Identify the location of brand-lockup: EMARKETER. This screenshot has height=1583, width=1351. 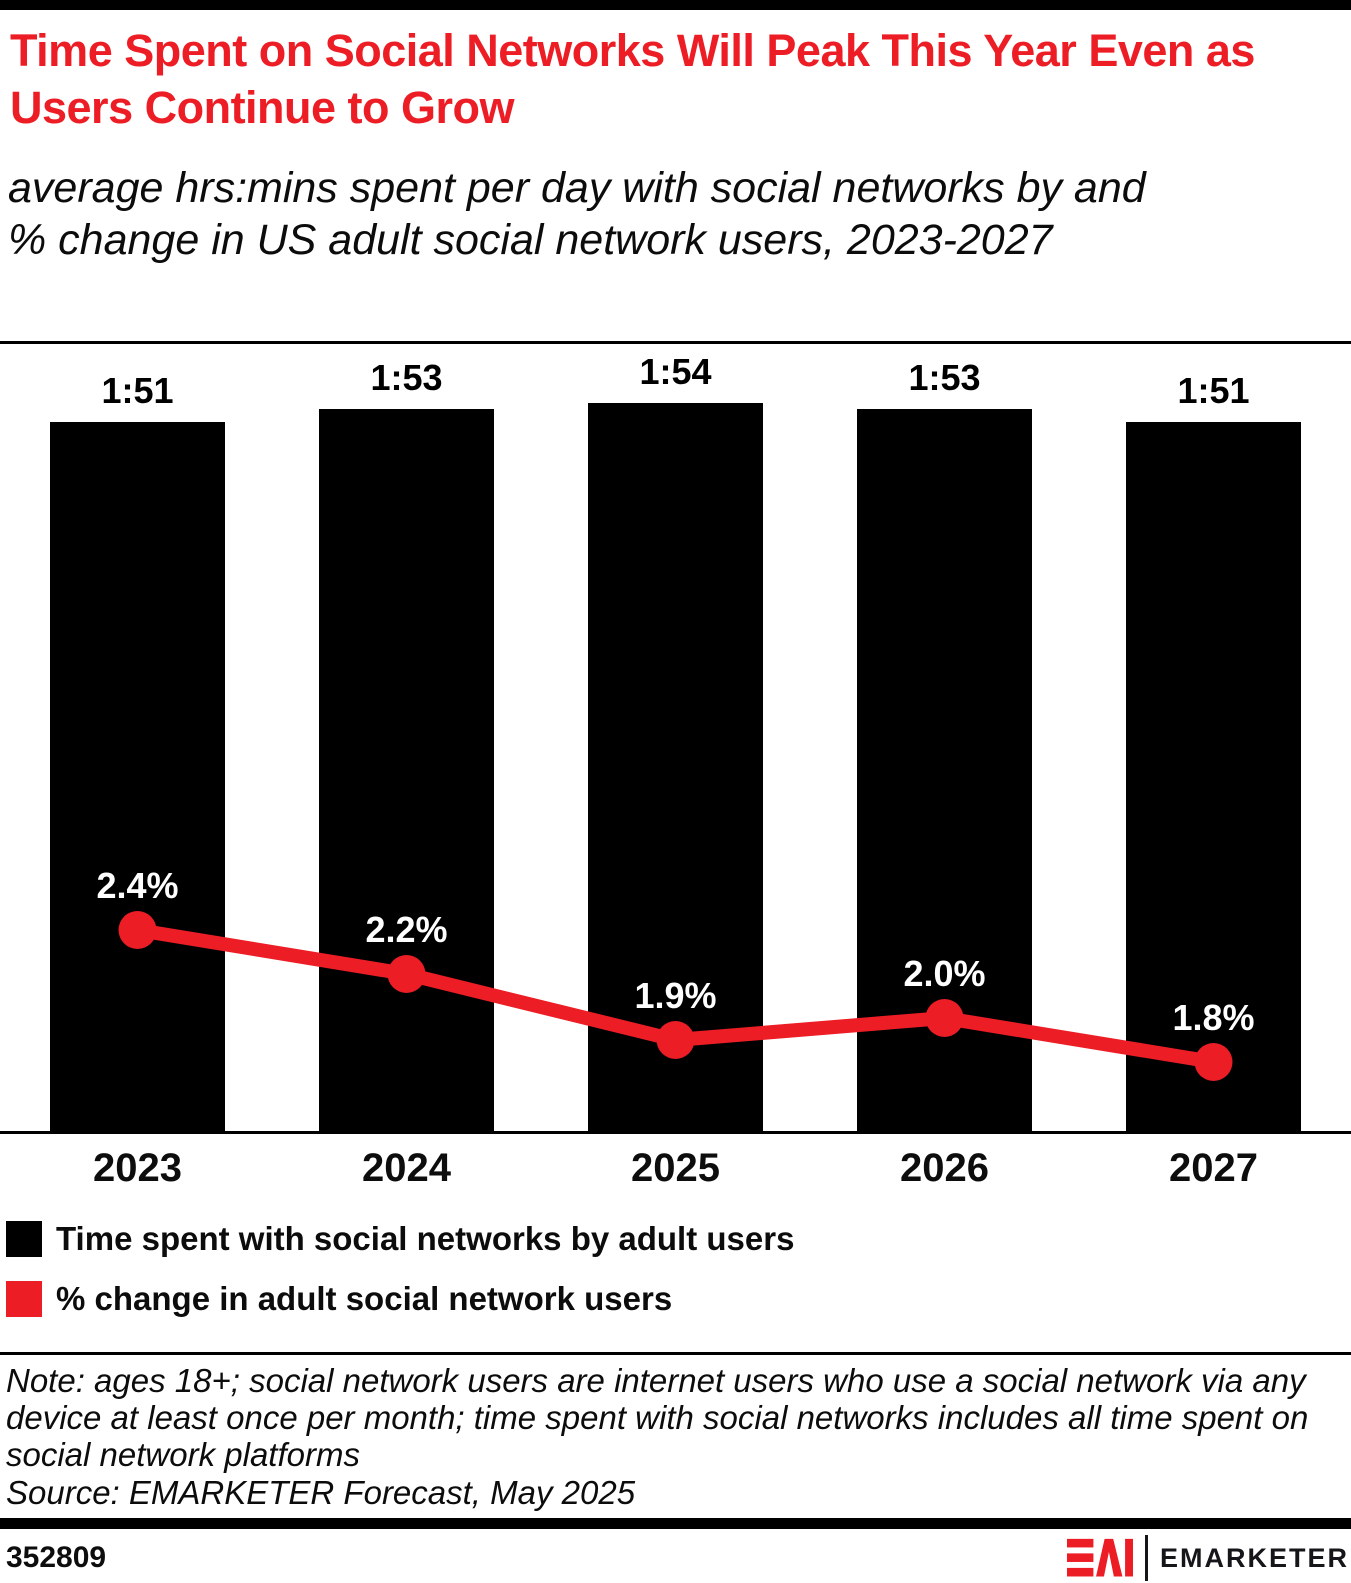
(1207, 1558).